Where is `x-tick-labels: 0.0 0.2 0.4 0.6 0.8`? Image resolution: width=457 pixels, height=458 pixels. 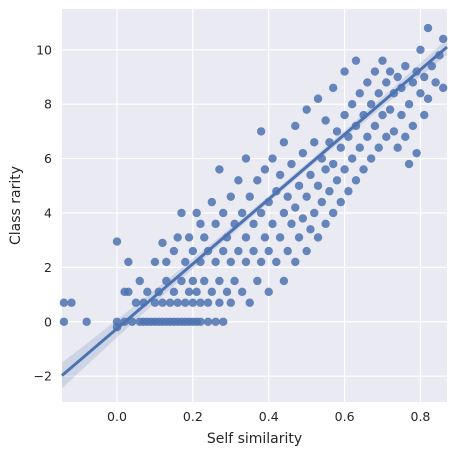
x-tick-labels: 0.0 0.2 0.4 0.6 0.8 is located at coordinates (268, 416).